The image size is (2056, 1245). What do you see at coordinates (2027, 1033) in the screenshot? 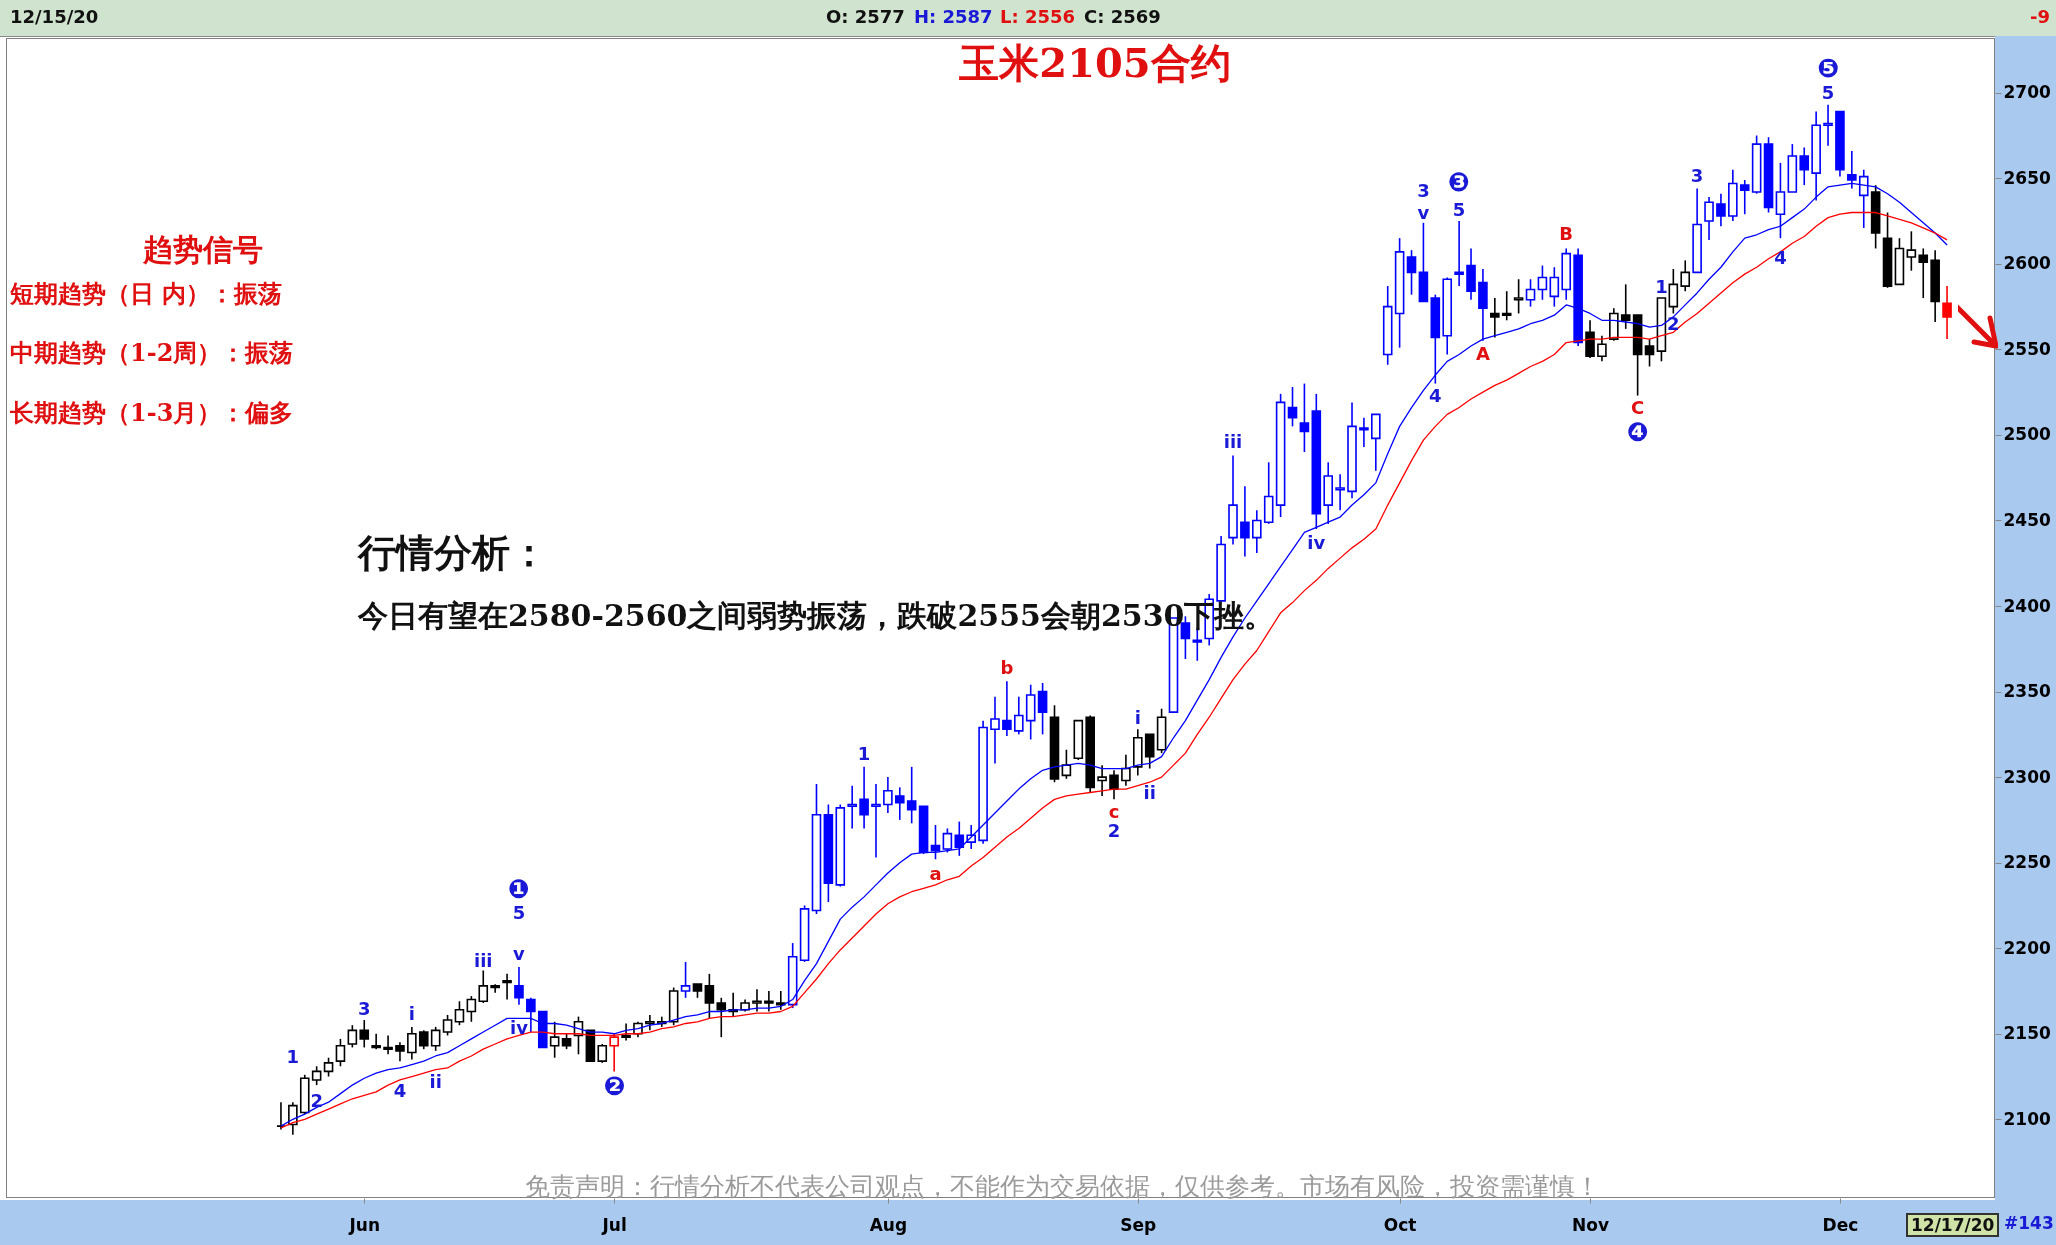
I see `y-tick-label: 2150` at bounding box center [2027, 1033].